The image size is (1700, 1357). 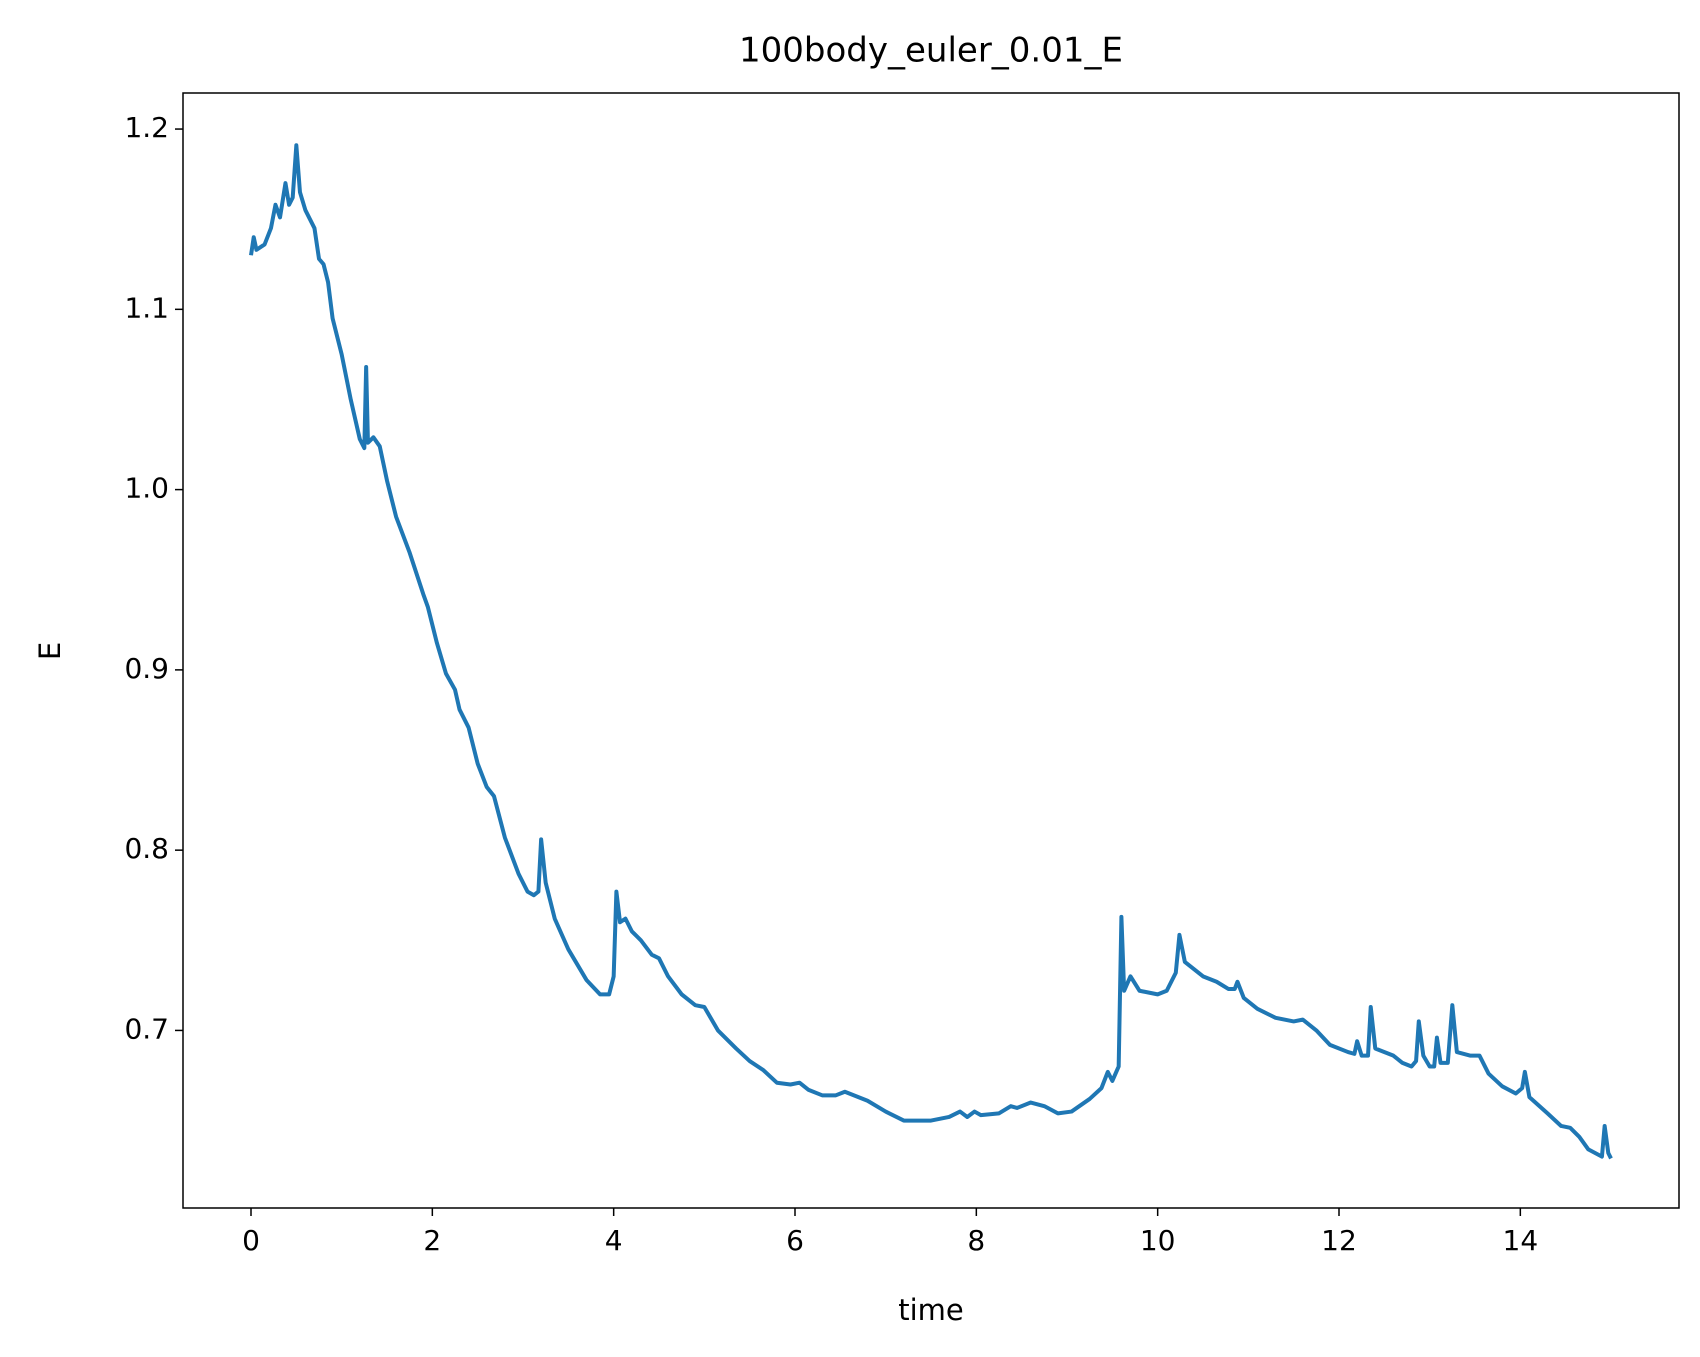 I want to click on x-tick-label: 6, so click(x=795, y=1240).